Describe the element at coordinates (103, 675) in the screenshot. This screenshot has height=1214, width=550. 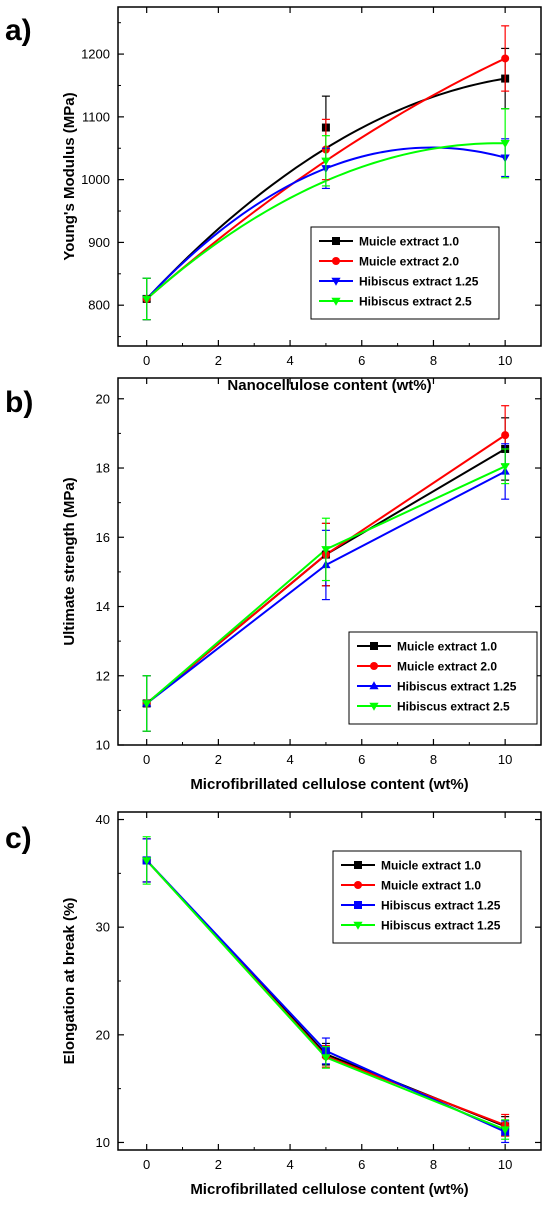
I see `y-tick-label: 12` at that location.